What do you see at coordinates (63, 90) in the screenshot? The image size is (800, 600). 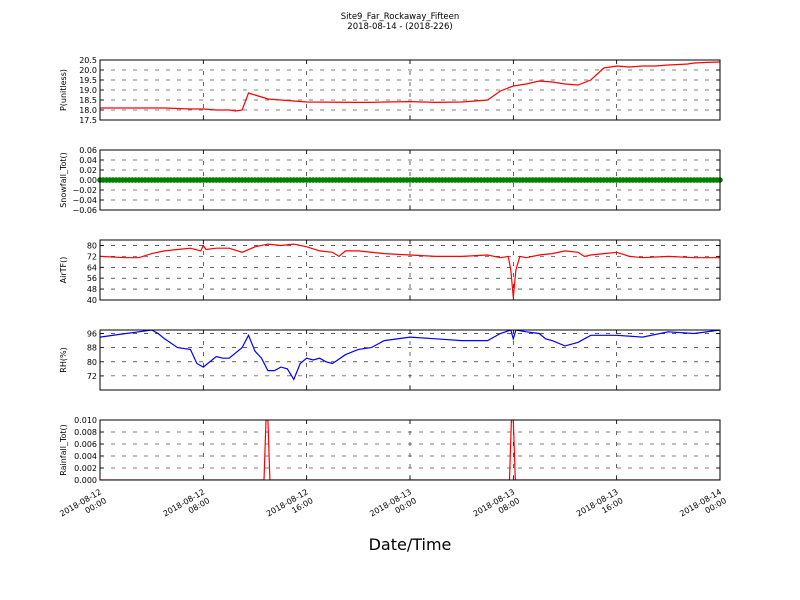 I see `y-axis-label: P(unitless)` at bounding box center [63, 90].